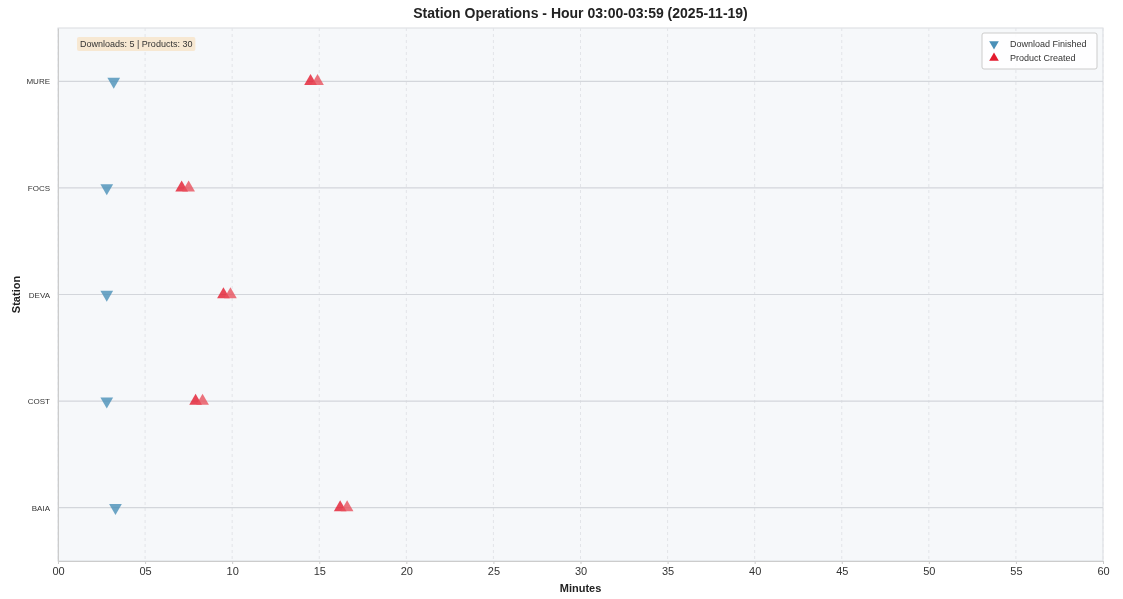 The width and height of the screenshot is (1123, 599). I want to click on x-tick-label: 25, so click(494, 570).